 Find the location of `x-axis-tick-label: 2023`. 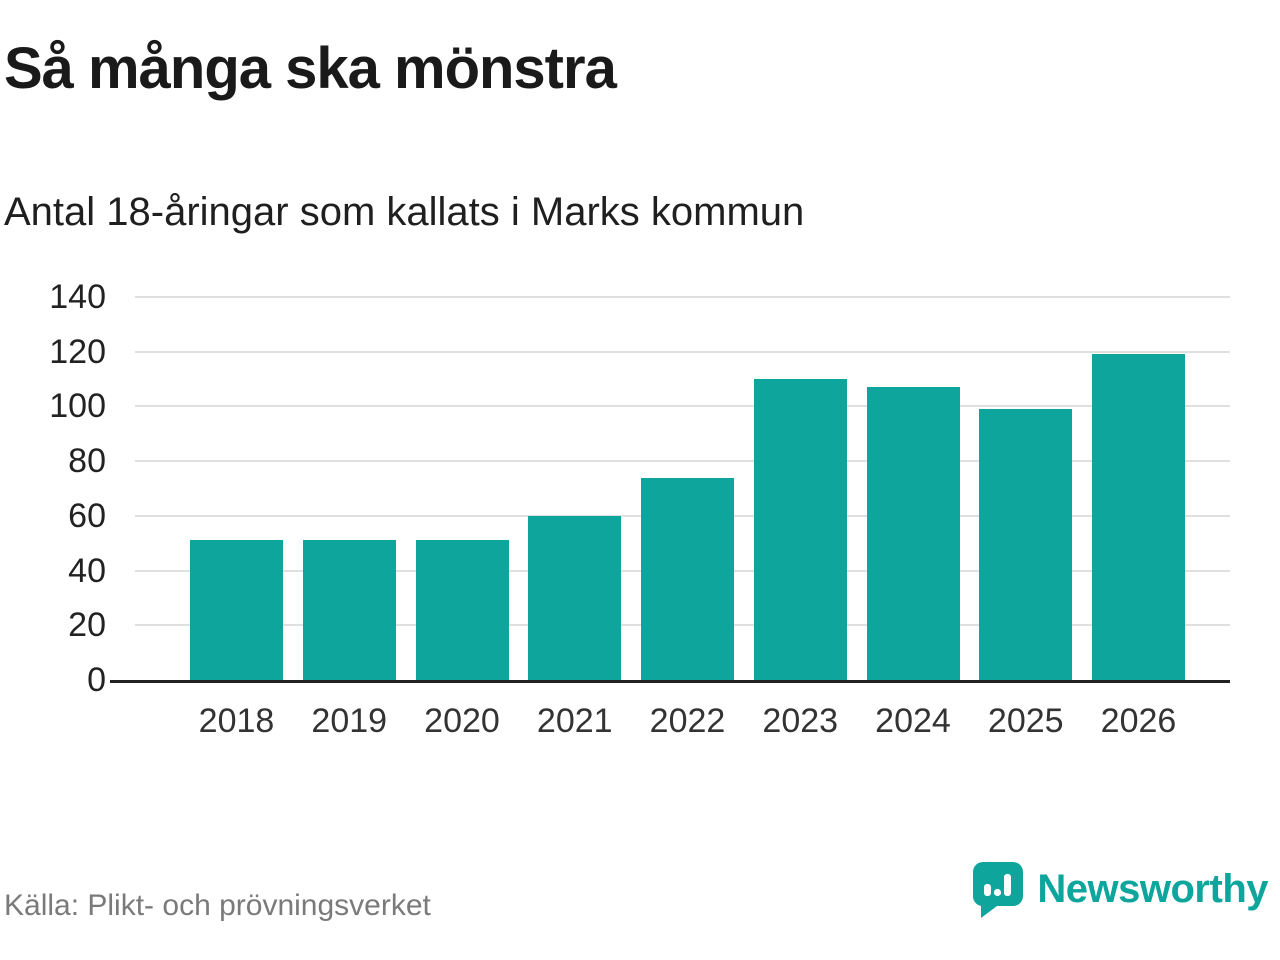

x-axis-tick-label: 2023 is located at coordinates (800, 721).